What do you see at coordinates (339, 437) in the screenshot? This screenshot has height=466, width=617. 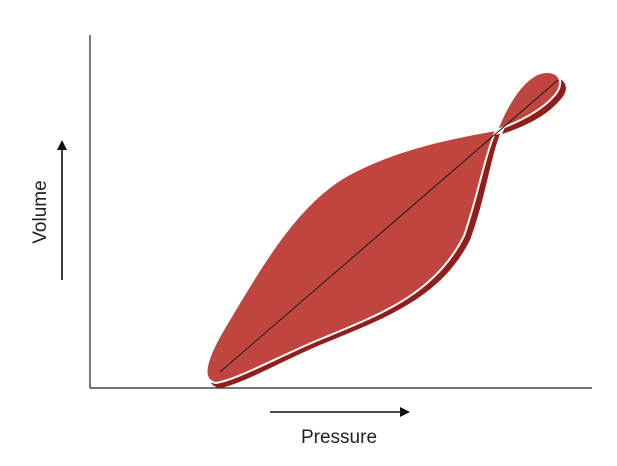 I see `x-axis-label: Pressure` at bounding box center [339, 437].